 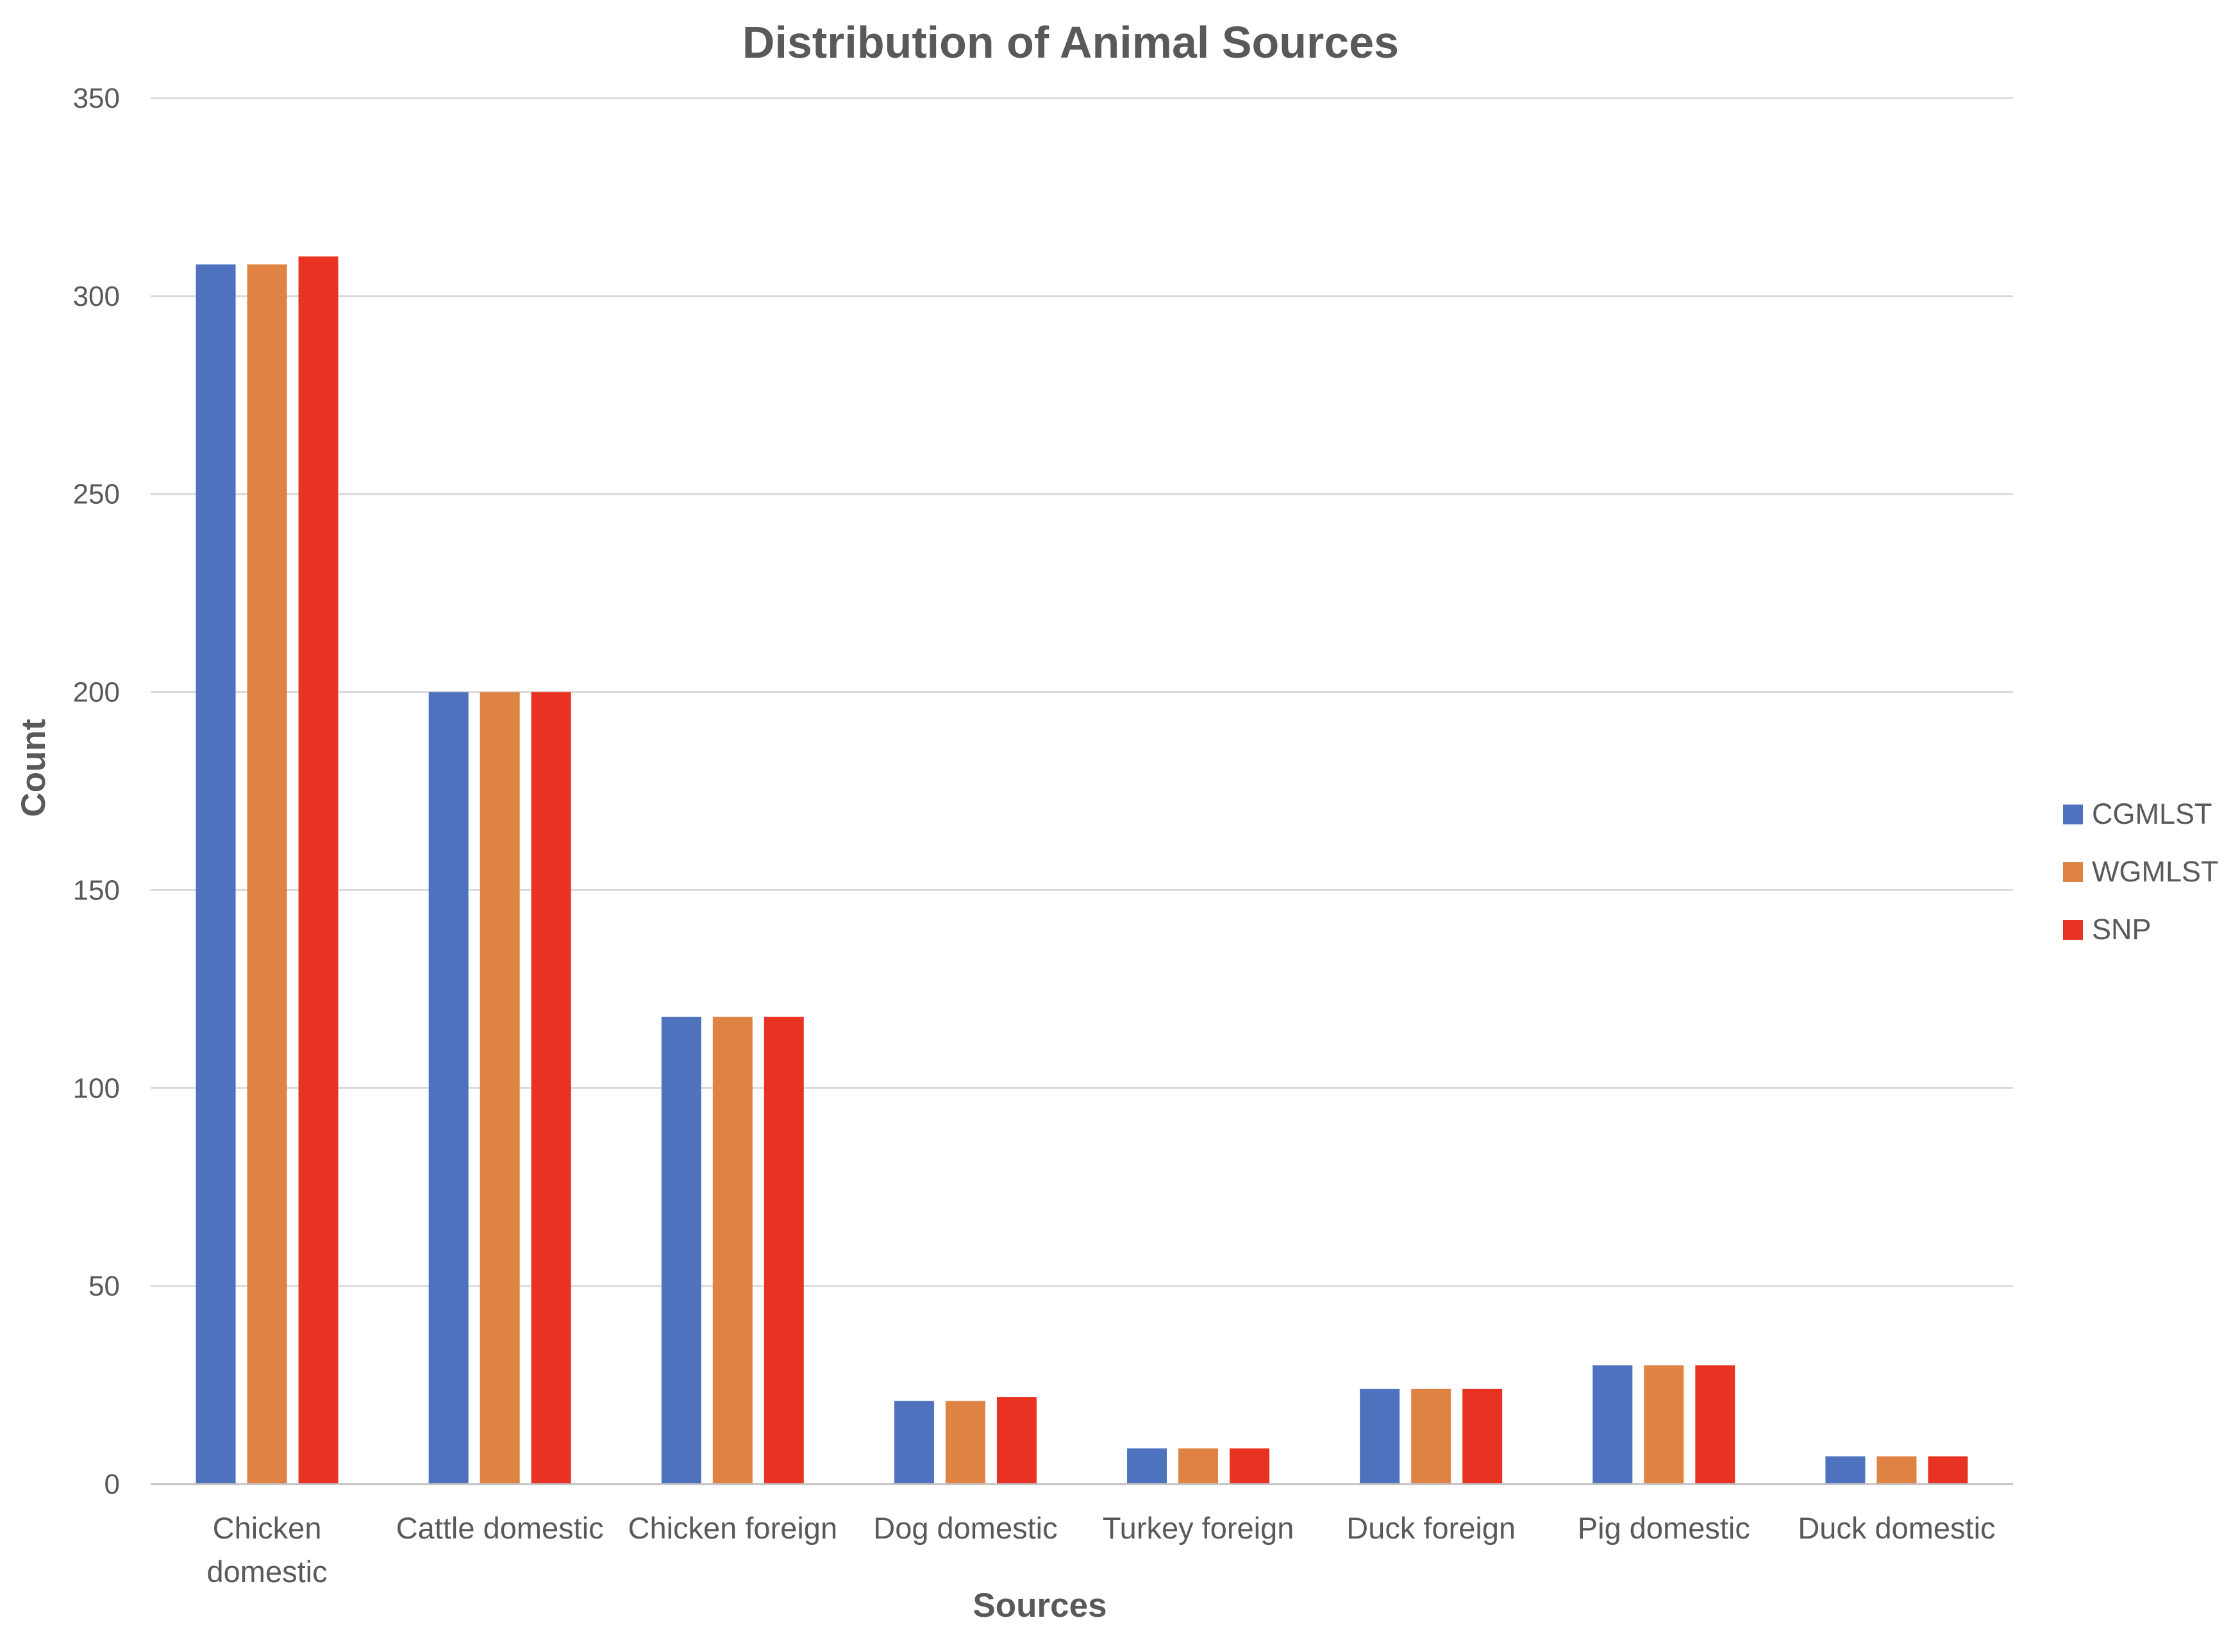 What do you see at coordinates (34, 768) in the screenshot?
I see `y-axis-title: Count` at bounding box center [34, 768].